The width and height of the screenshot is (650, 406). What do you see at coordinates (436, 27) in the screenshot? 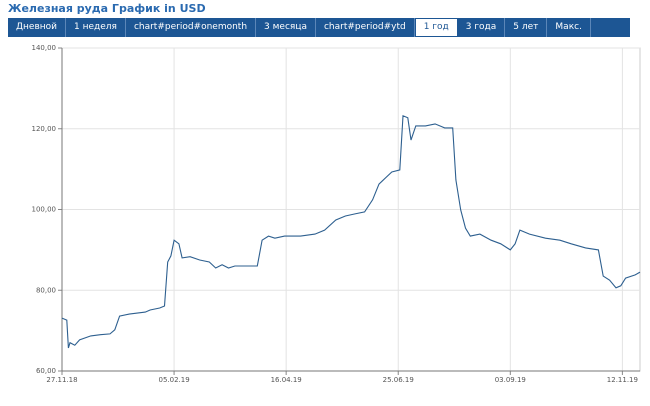
I see `period-tab: 1 год` at bounding box center [436, 27].